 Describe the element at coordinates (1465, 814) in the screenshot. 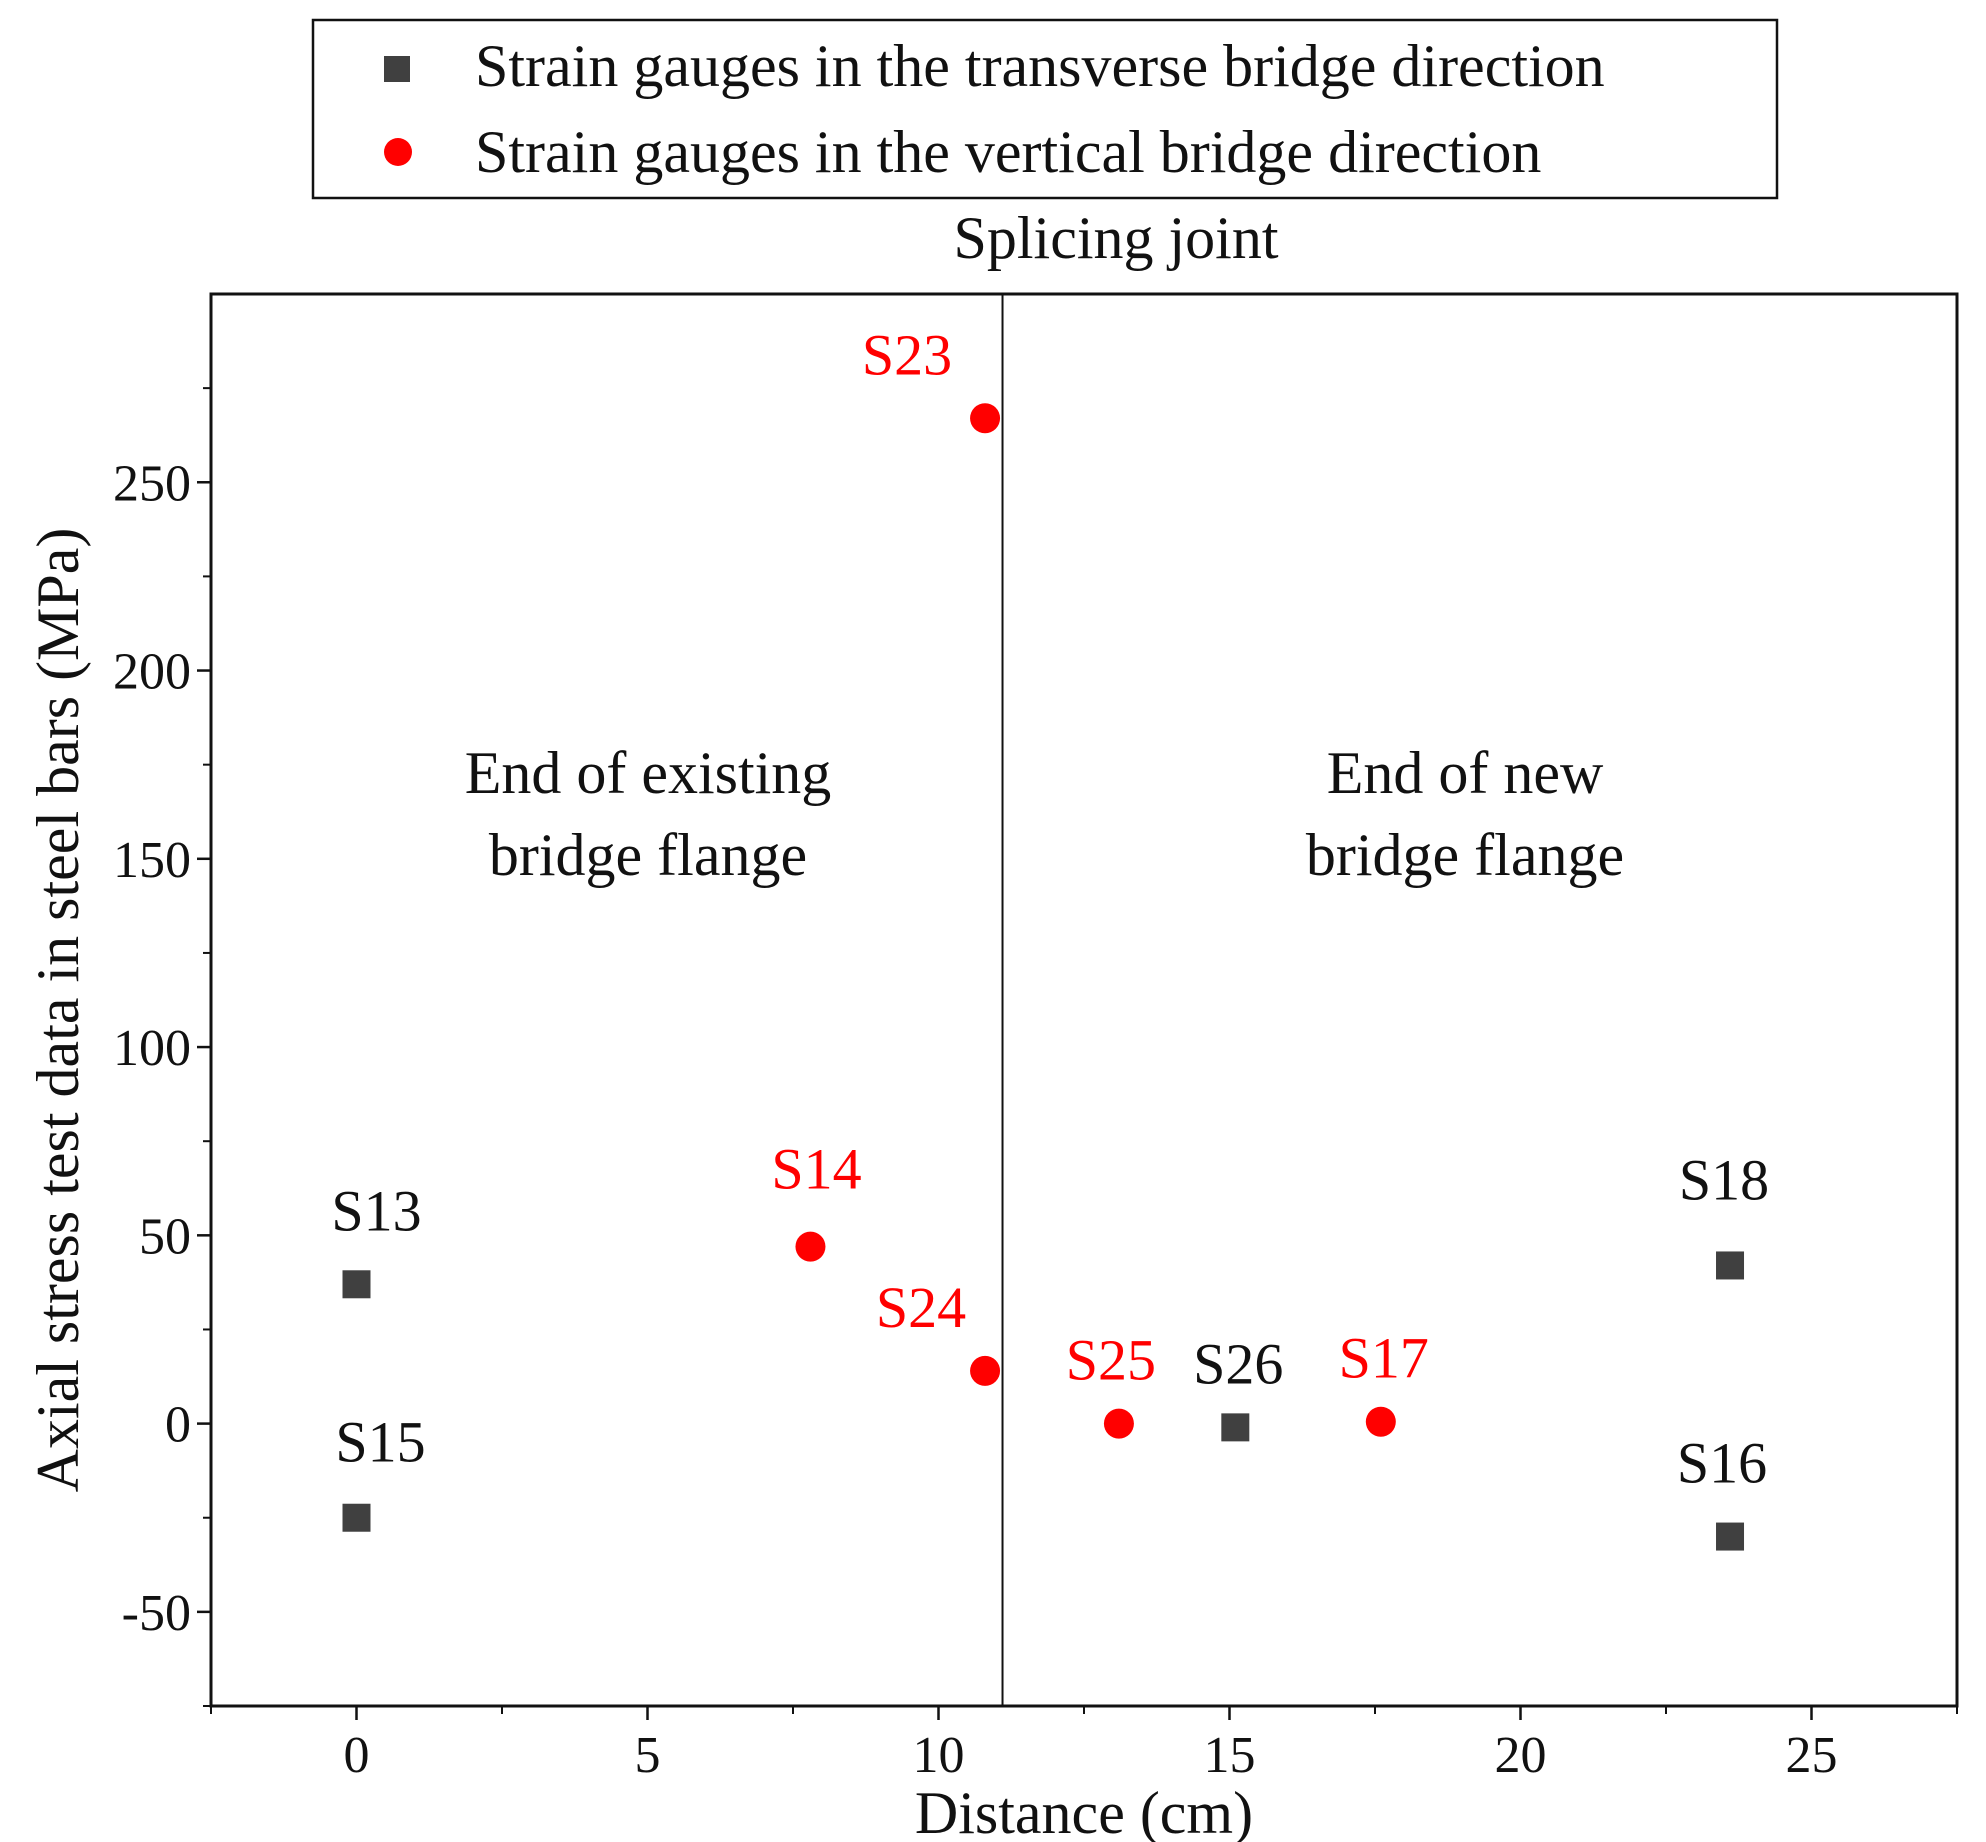

I see `region-right-annotation: End of new bridge flange` at that location.